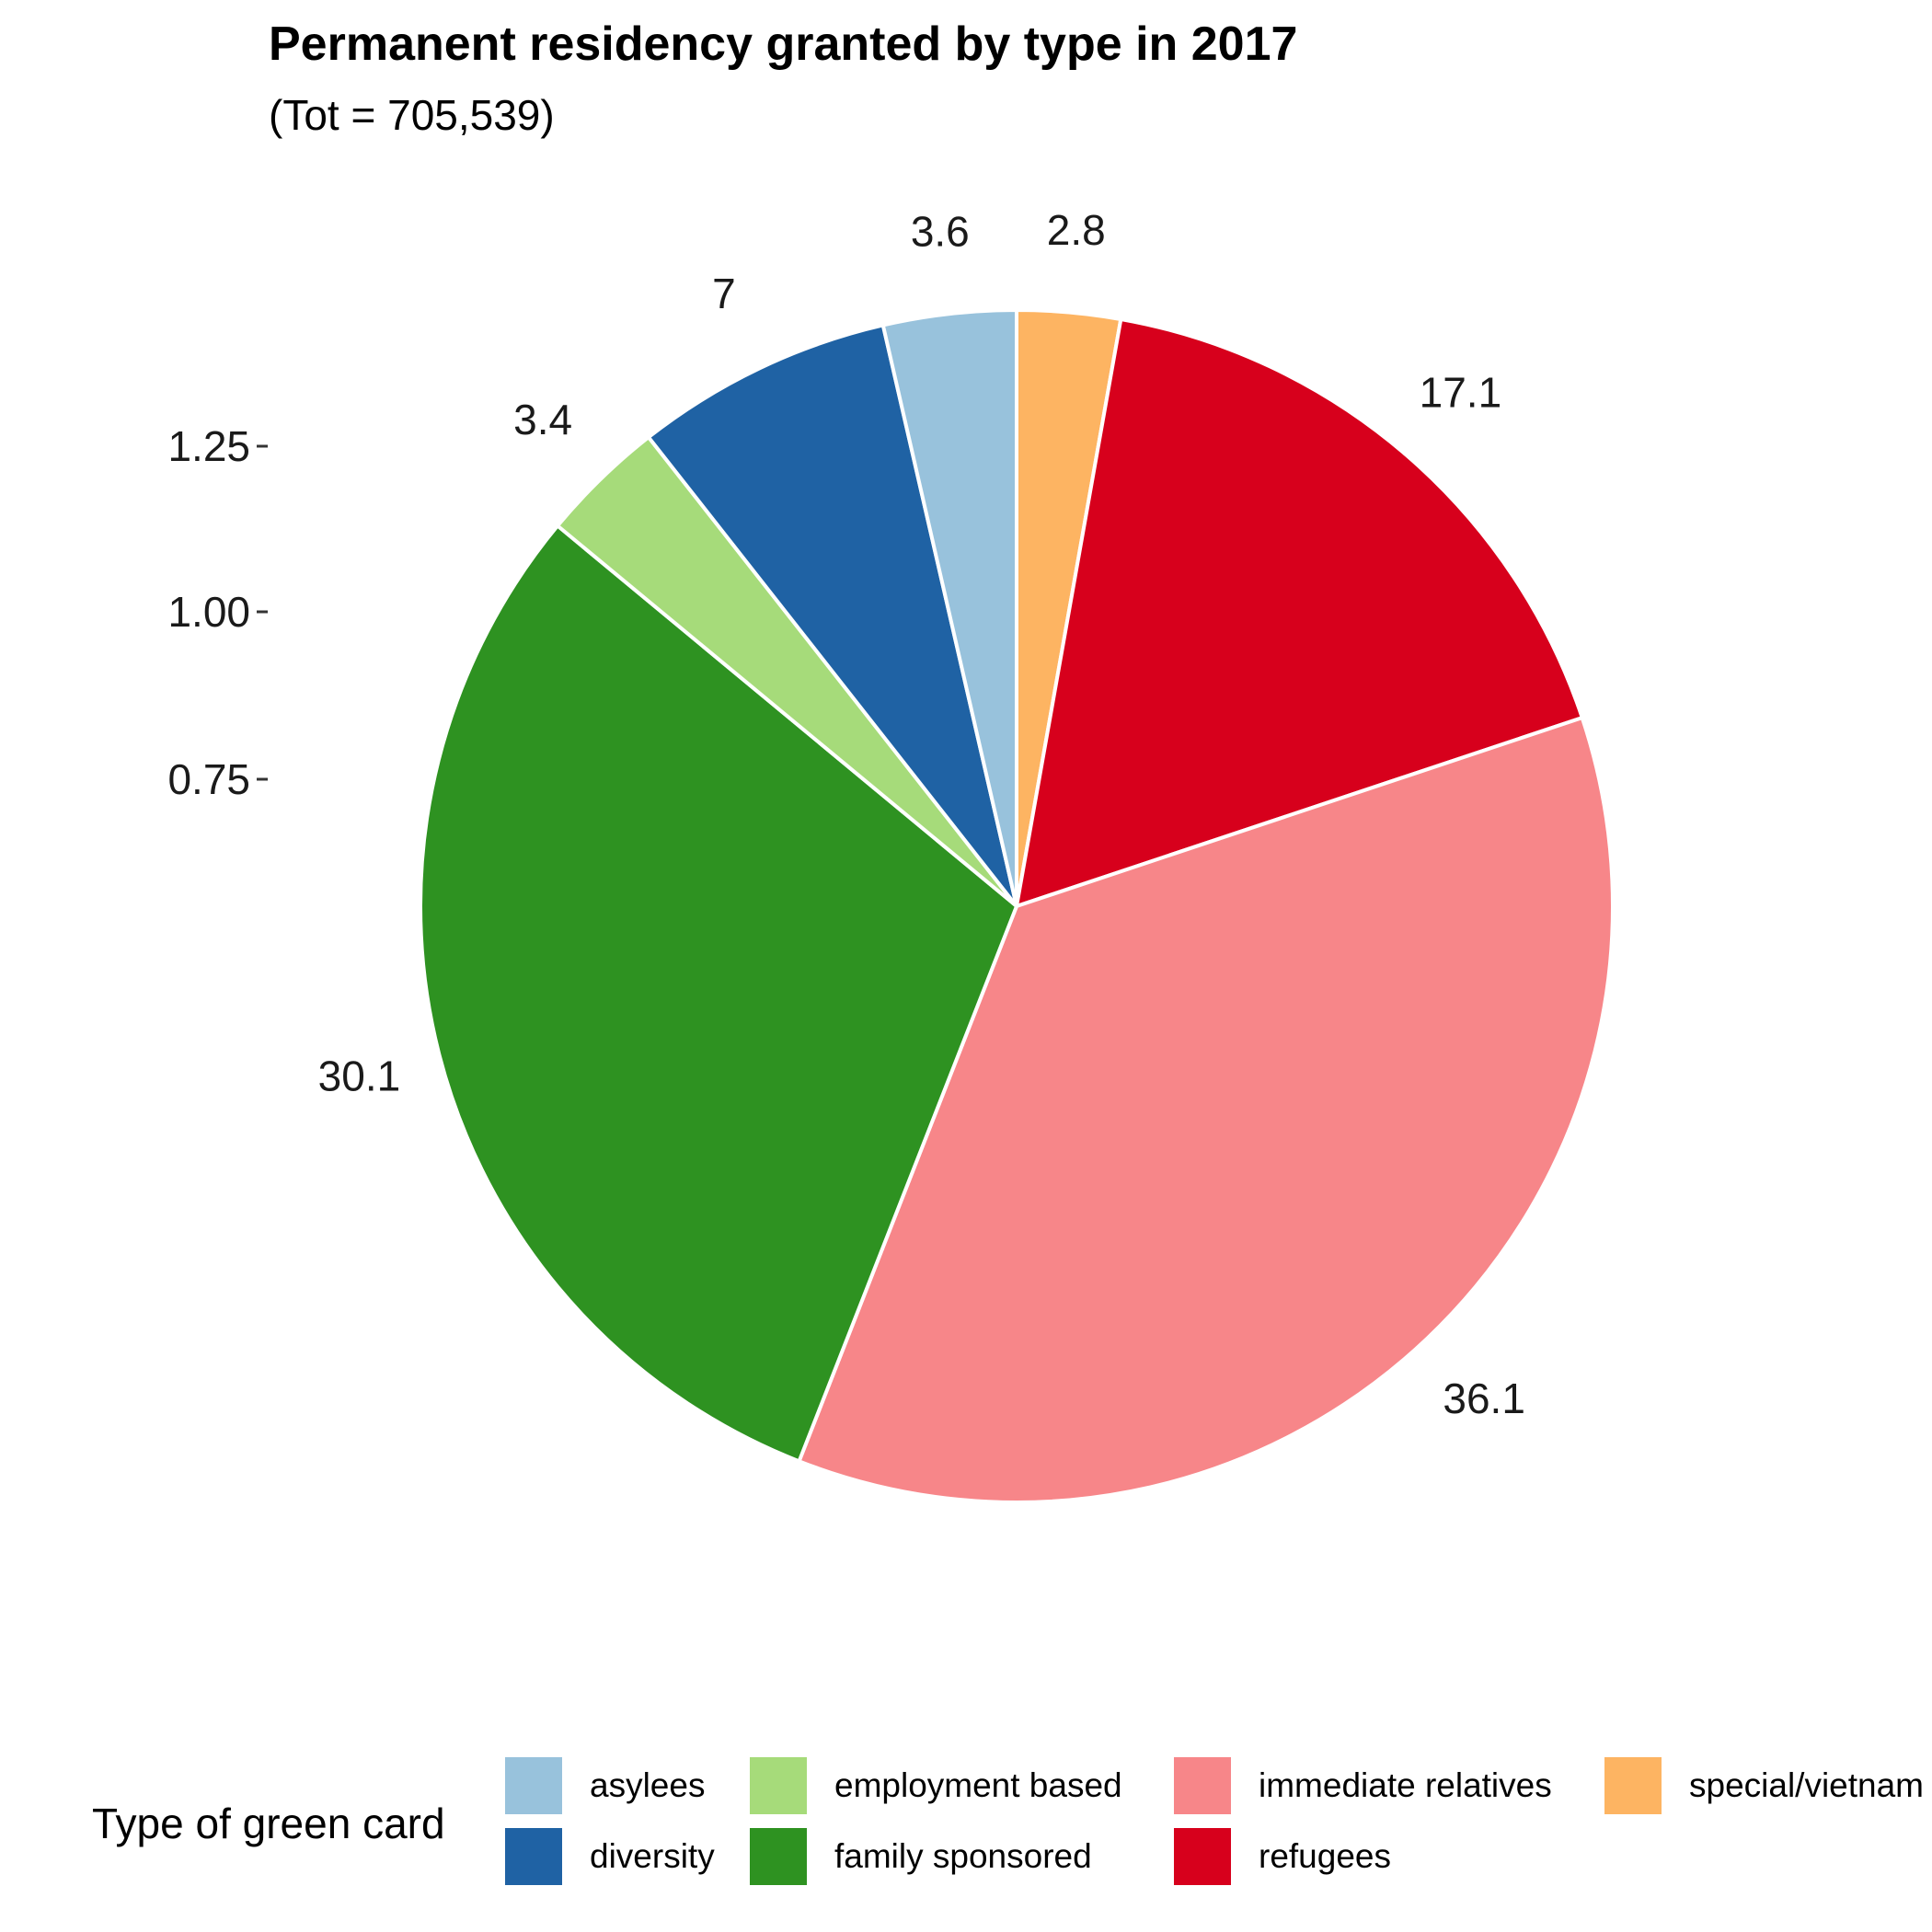  I want to click on y-tick-label: 1.25, so click(208, 446).